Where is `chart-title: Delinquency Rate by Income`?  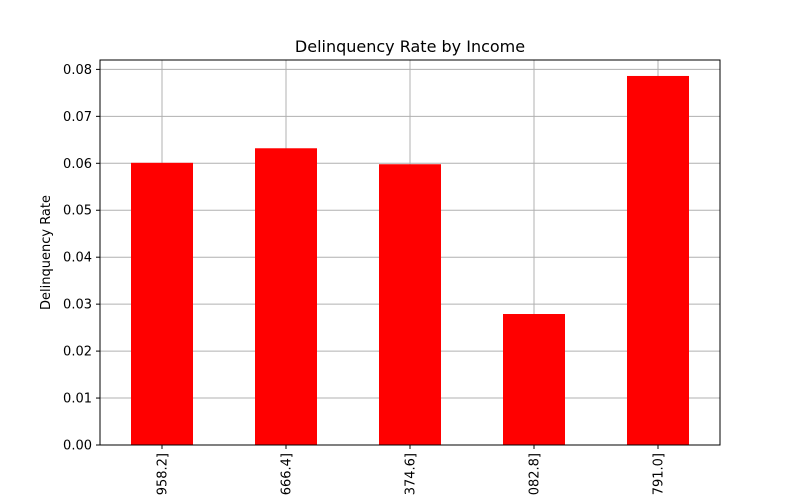
chart-title: Delinquency Rate by Income is located at coordinates (410, 46).